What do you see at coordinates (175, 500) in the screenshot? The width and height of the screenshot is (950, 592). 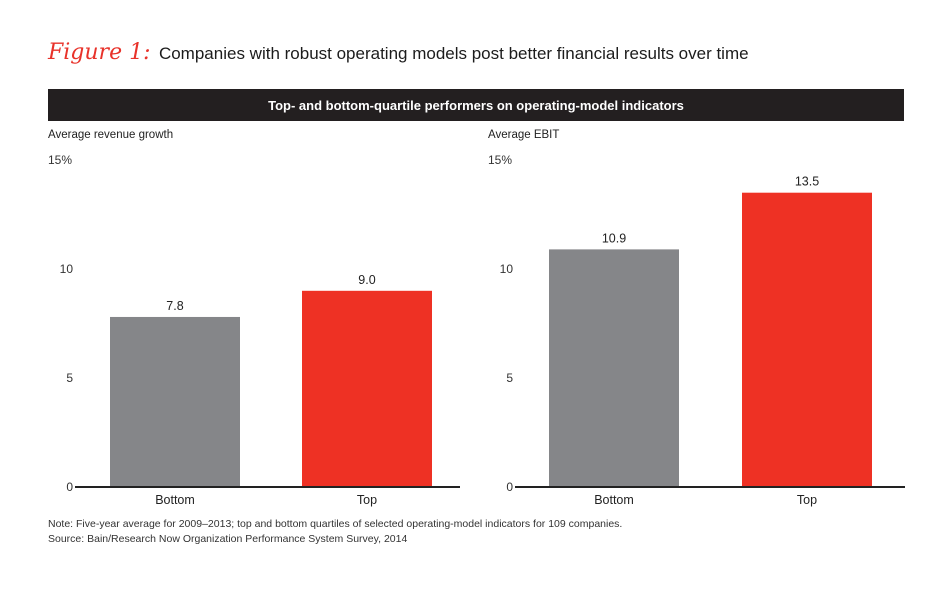 I see `revenue-category-label: Bottom` at bounding box center [175, 500].